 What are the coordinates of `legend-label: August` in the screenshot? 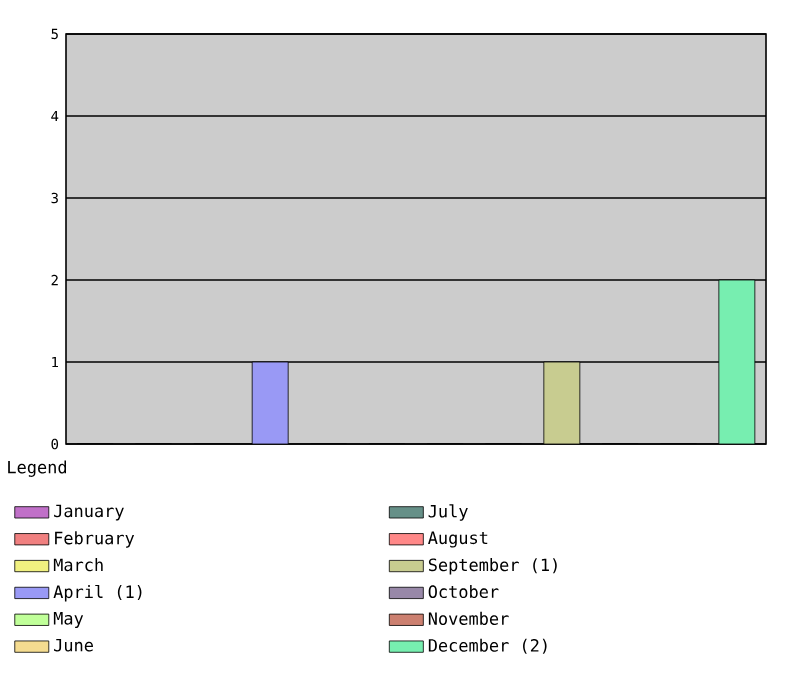 It's located at (458, 539).